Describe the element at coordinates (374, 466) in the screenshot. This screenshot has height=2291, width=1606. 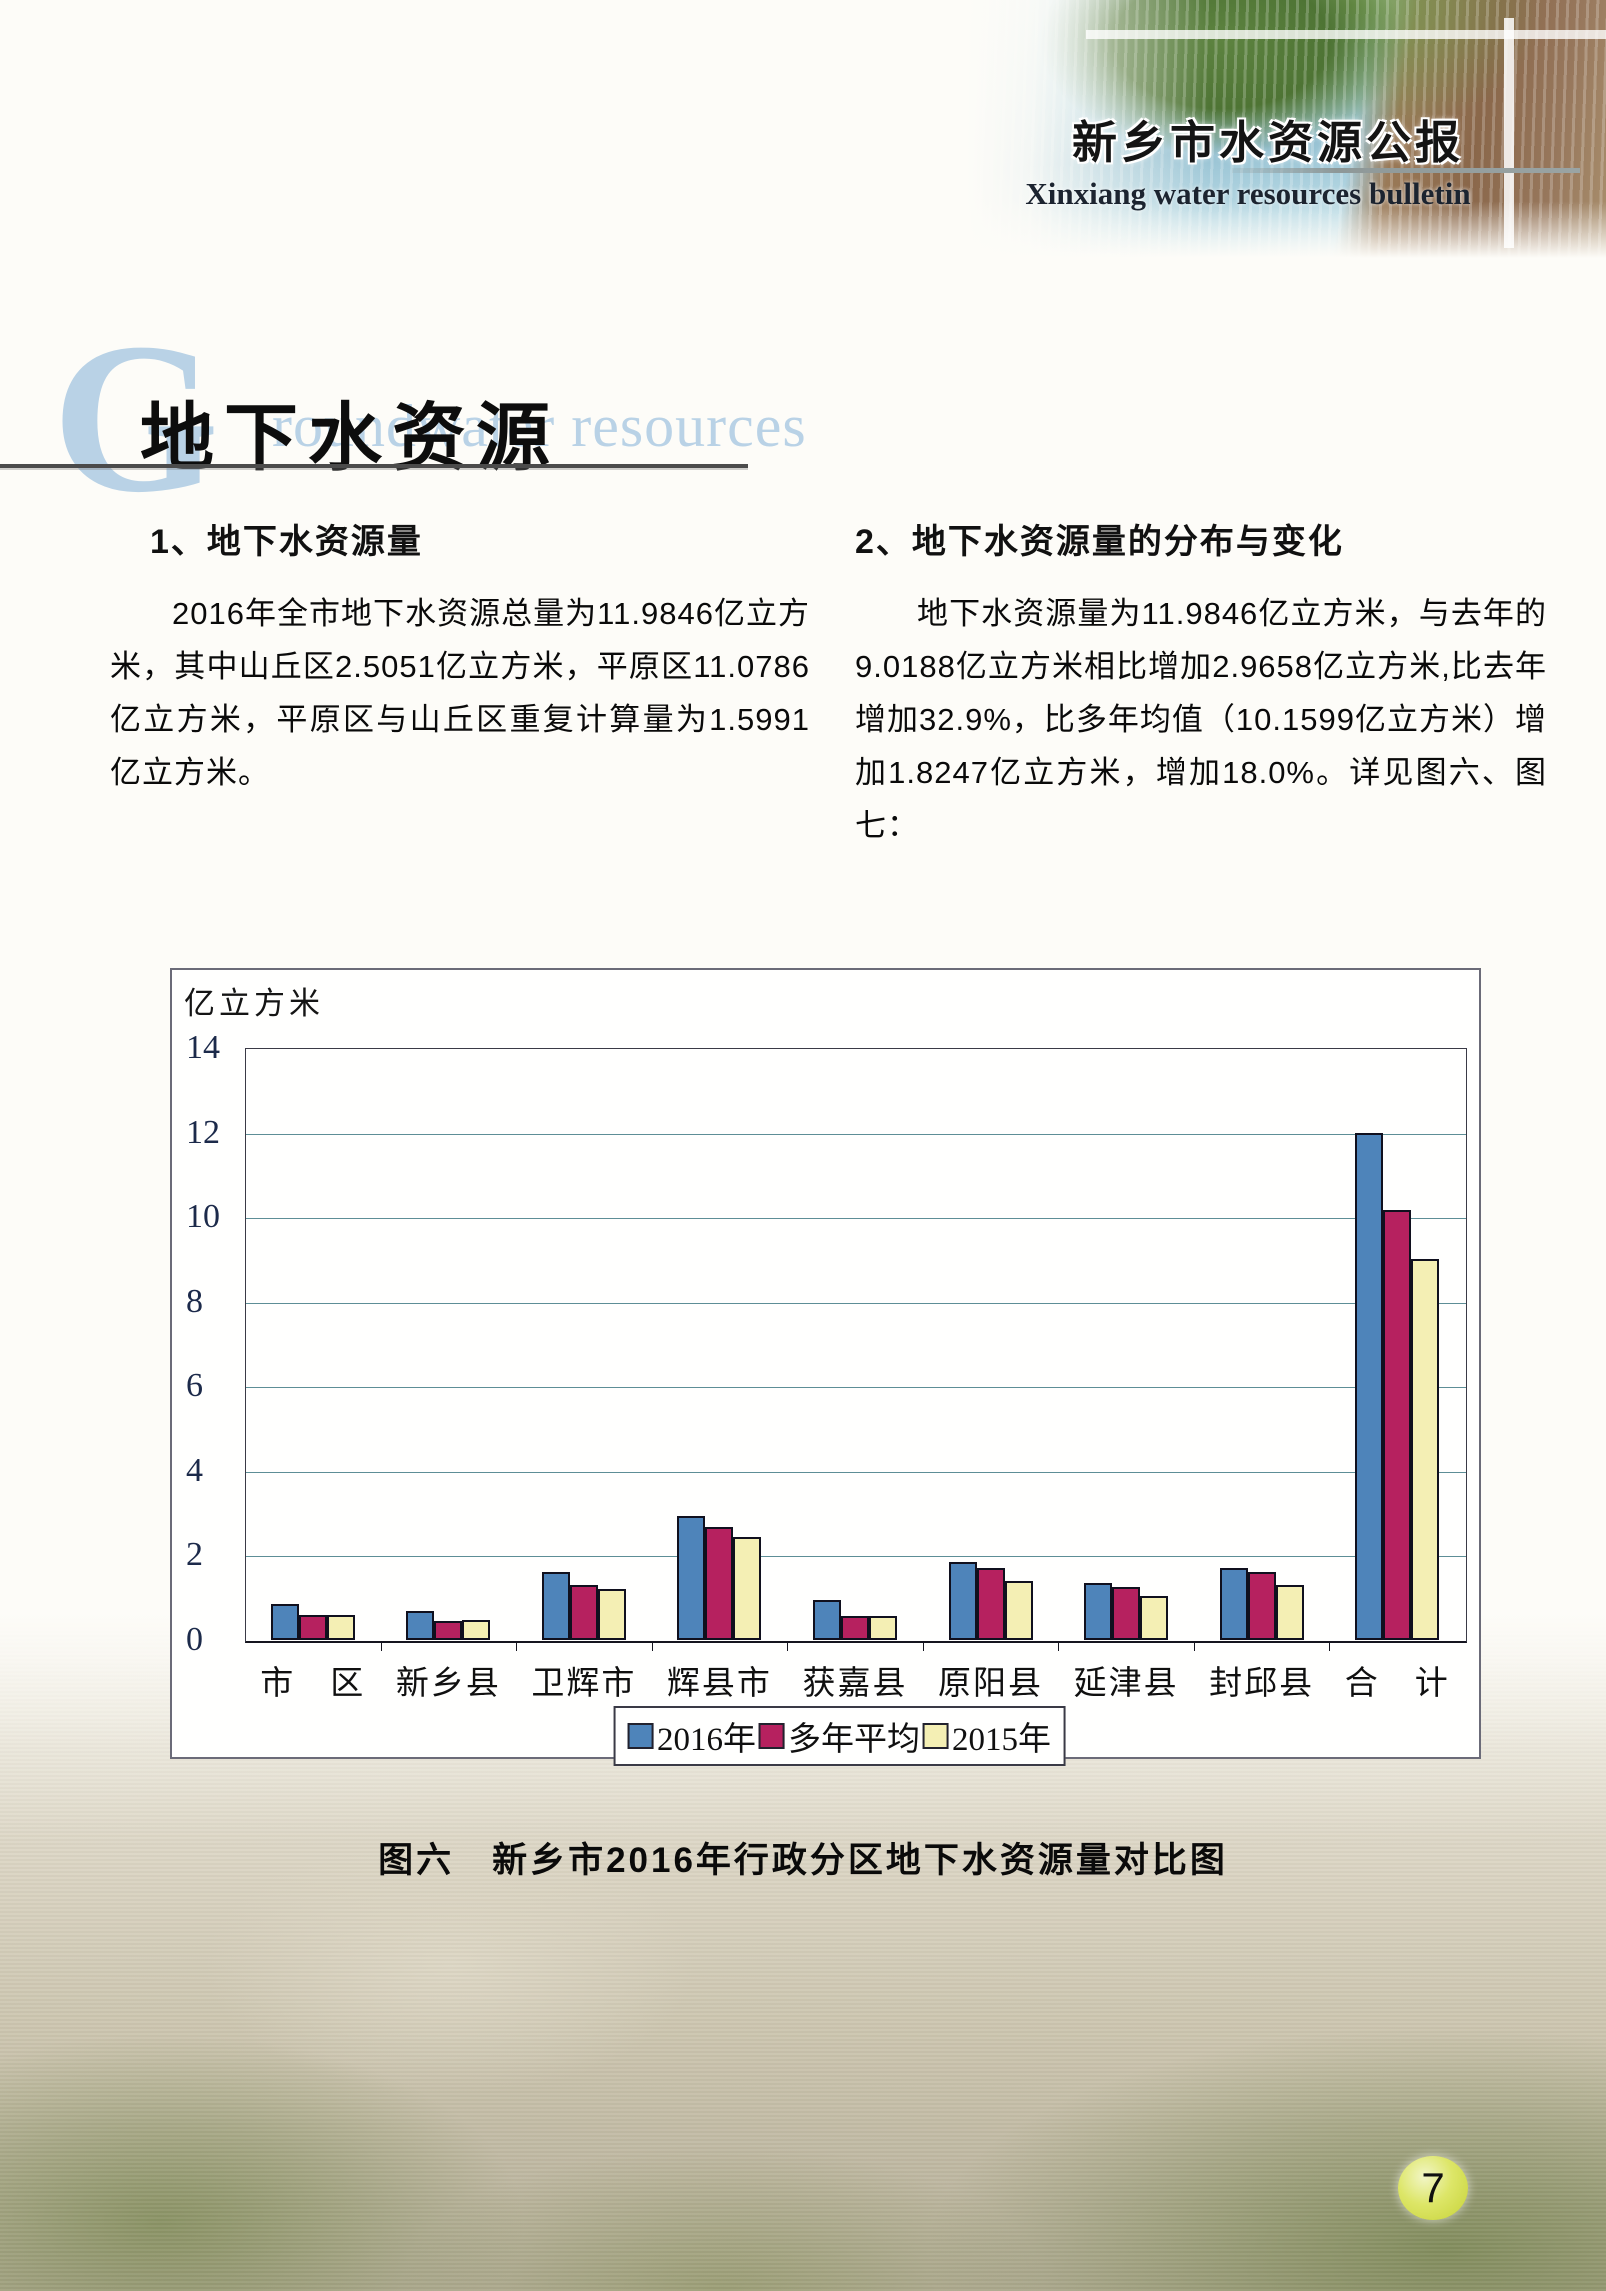
I see `section-underline` at that location.